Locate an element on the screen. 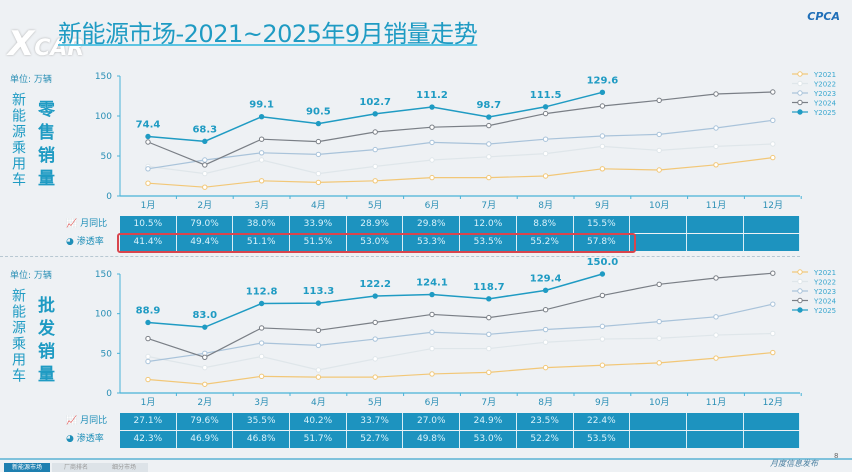 This screenshot has height=472, width=852. table-cell-yoy: 35.5% is located at coordinates (262, 421).